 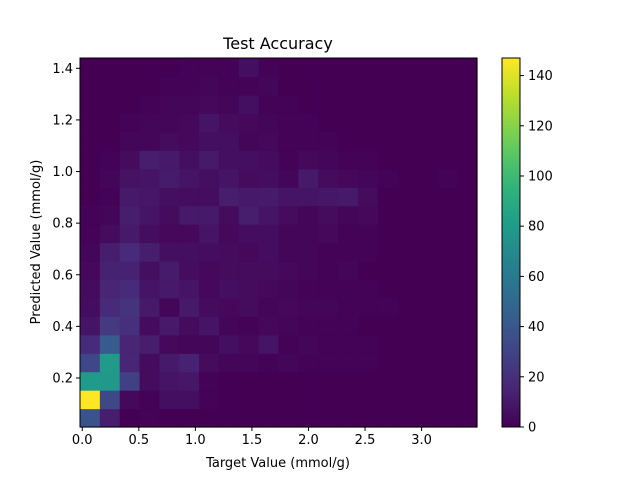 What do you see at coordinates (277, 43) in the screenshot?
I see `chart-title: Test Accuracy` at bounding box center [277, 43].